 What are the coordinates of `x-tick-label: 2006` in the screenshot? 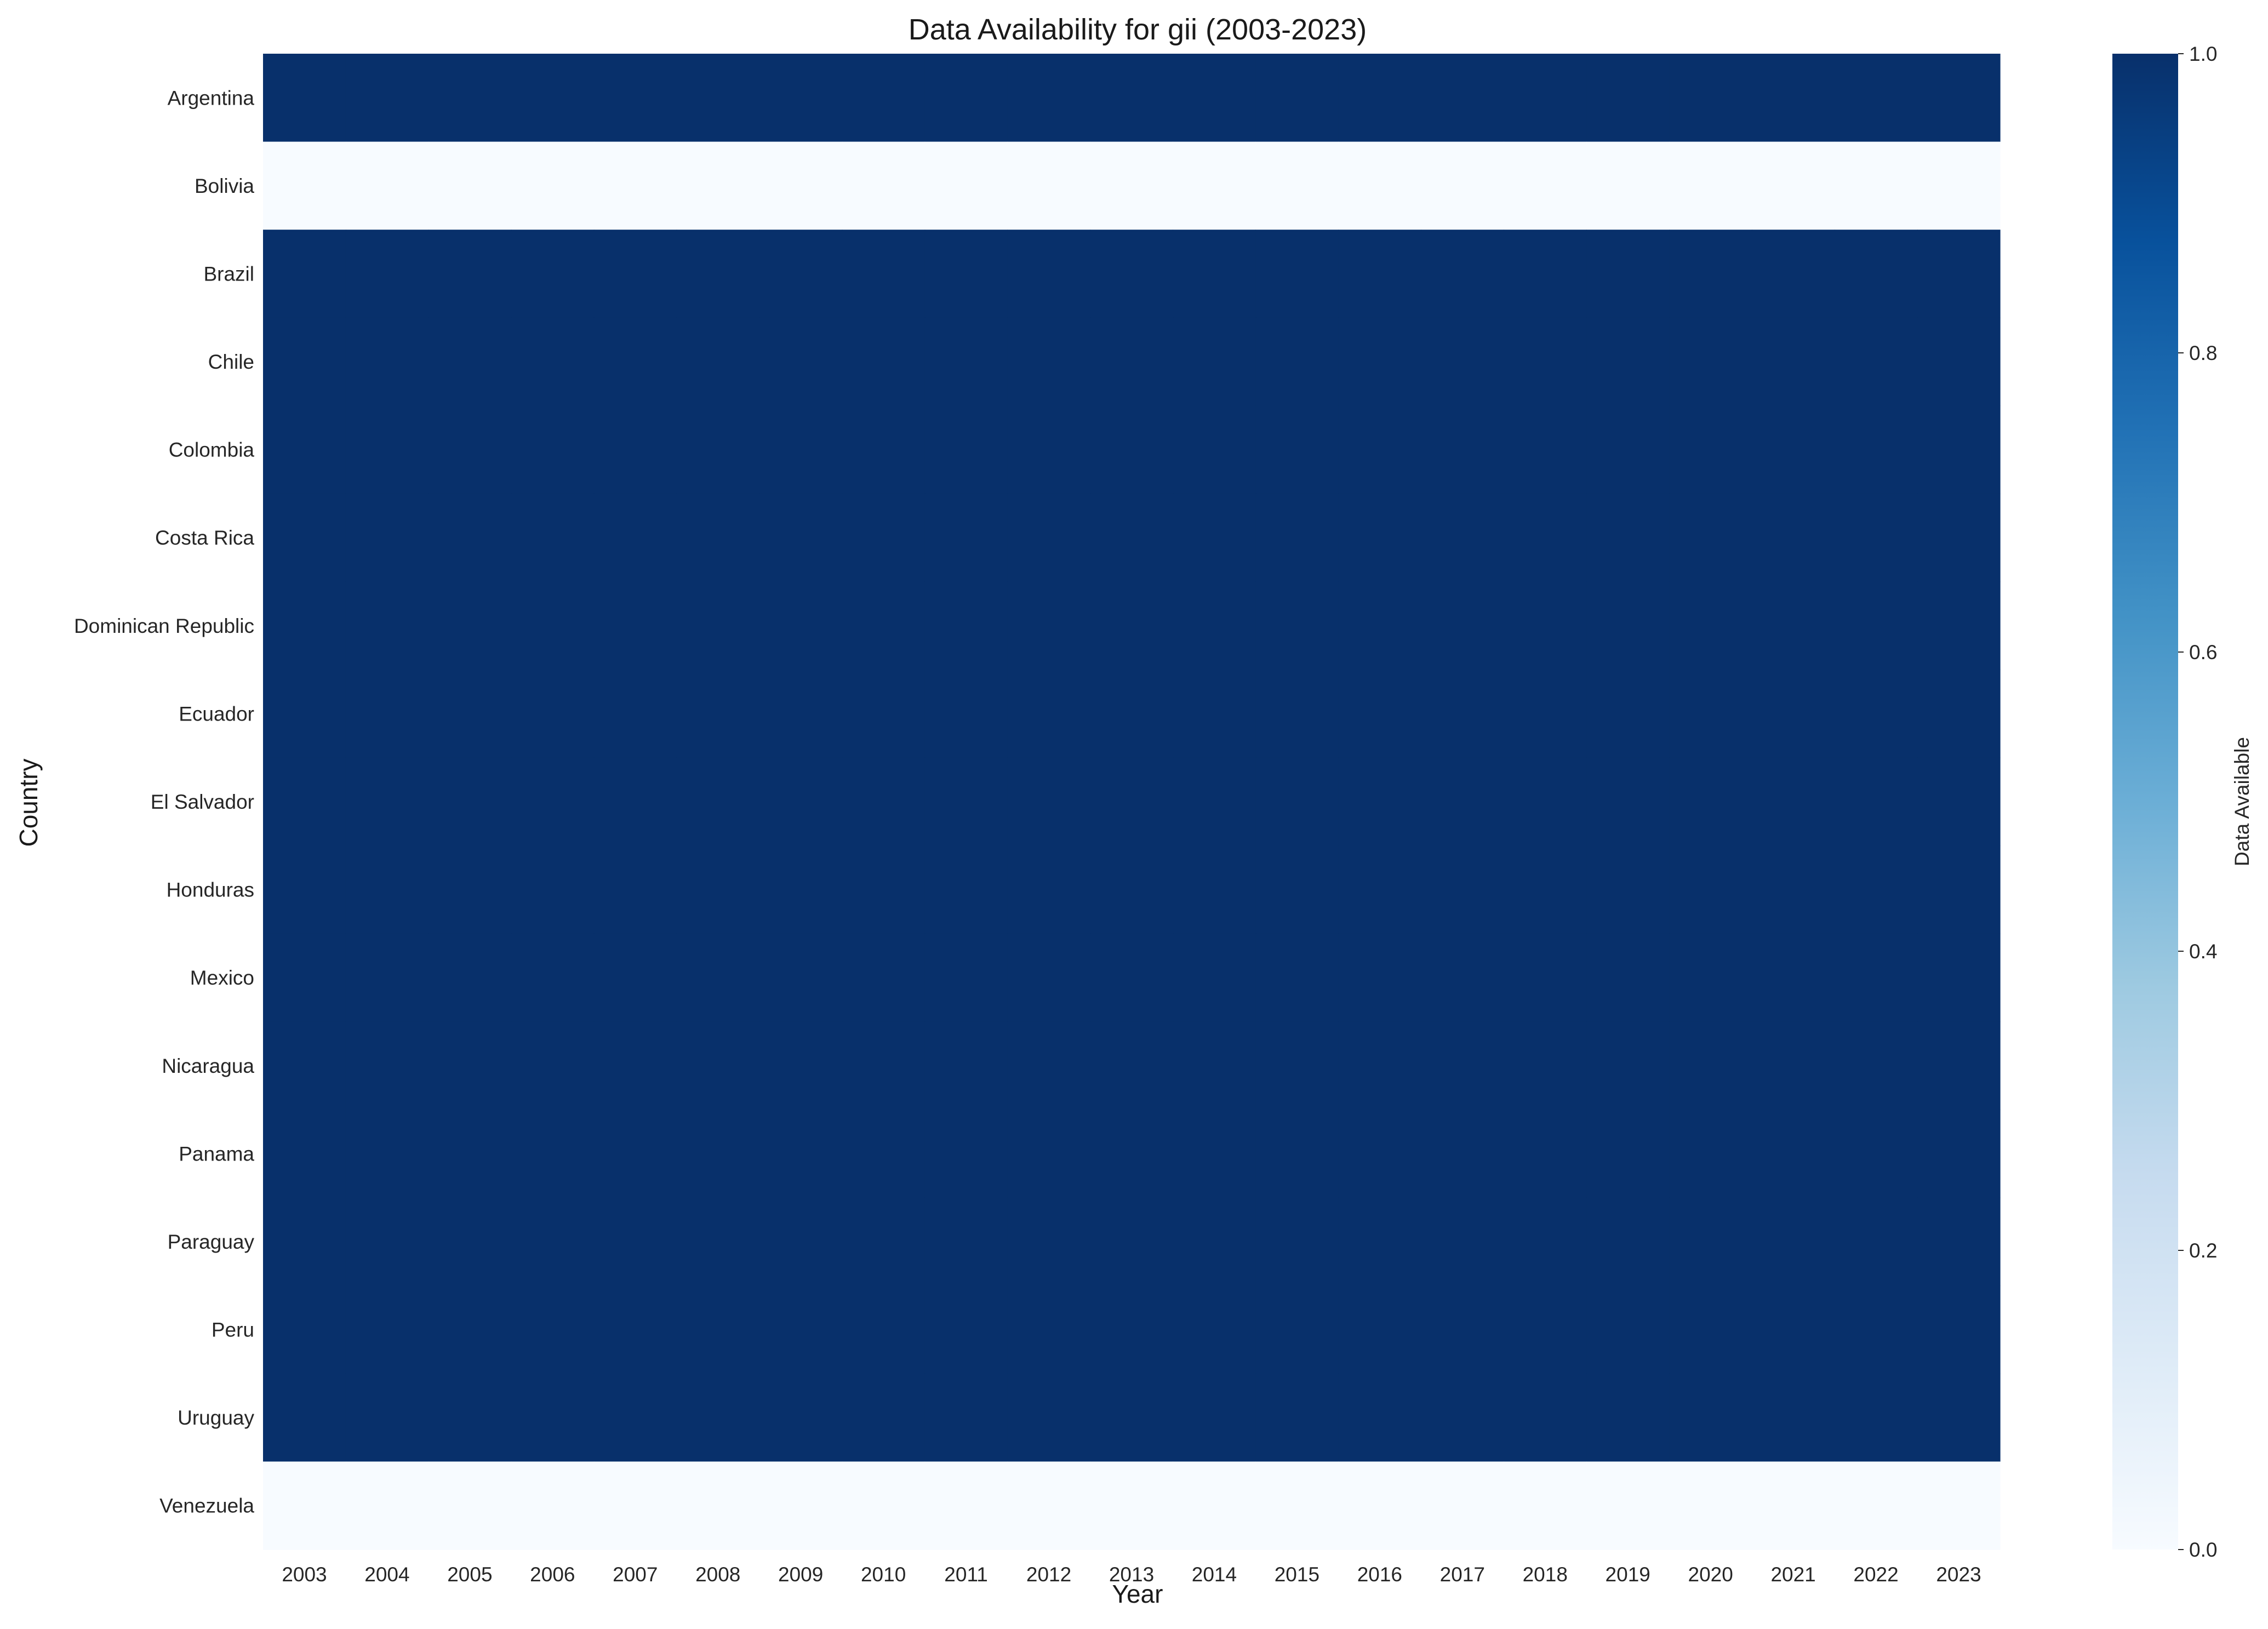 It's located at (552, 1574).